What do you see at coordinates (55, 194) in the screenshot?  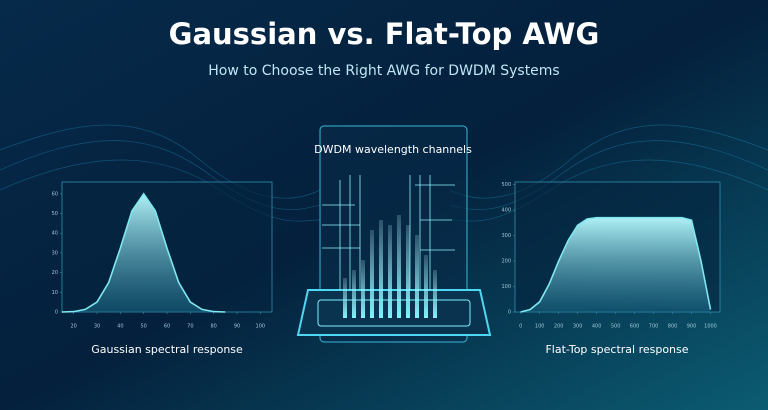 I see `y-tick-label: 60` at bounding box center [55, 194].